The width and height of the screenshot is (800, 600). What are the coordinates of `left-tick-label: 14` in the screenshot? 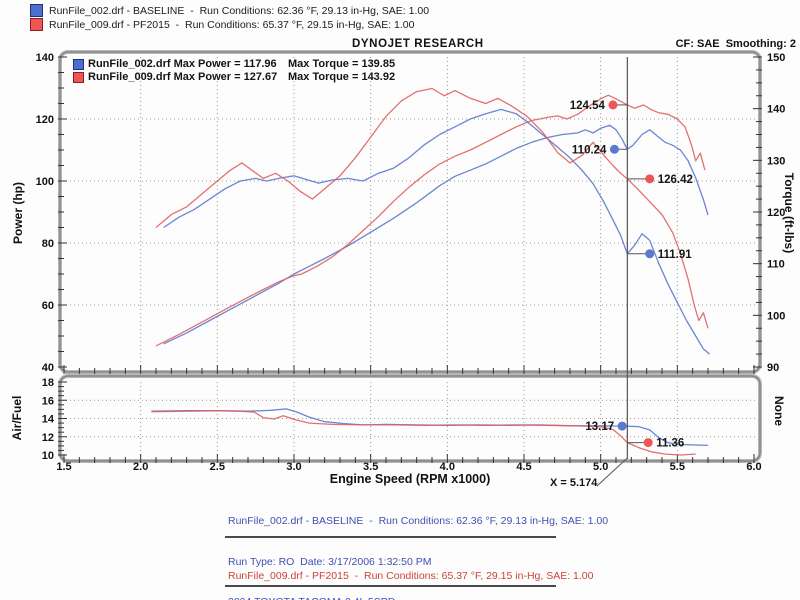 It's located at (48, 420).